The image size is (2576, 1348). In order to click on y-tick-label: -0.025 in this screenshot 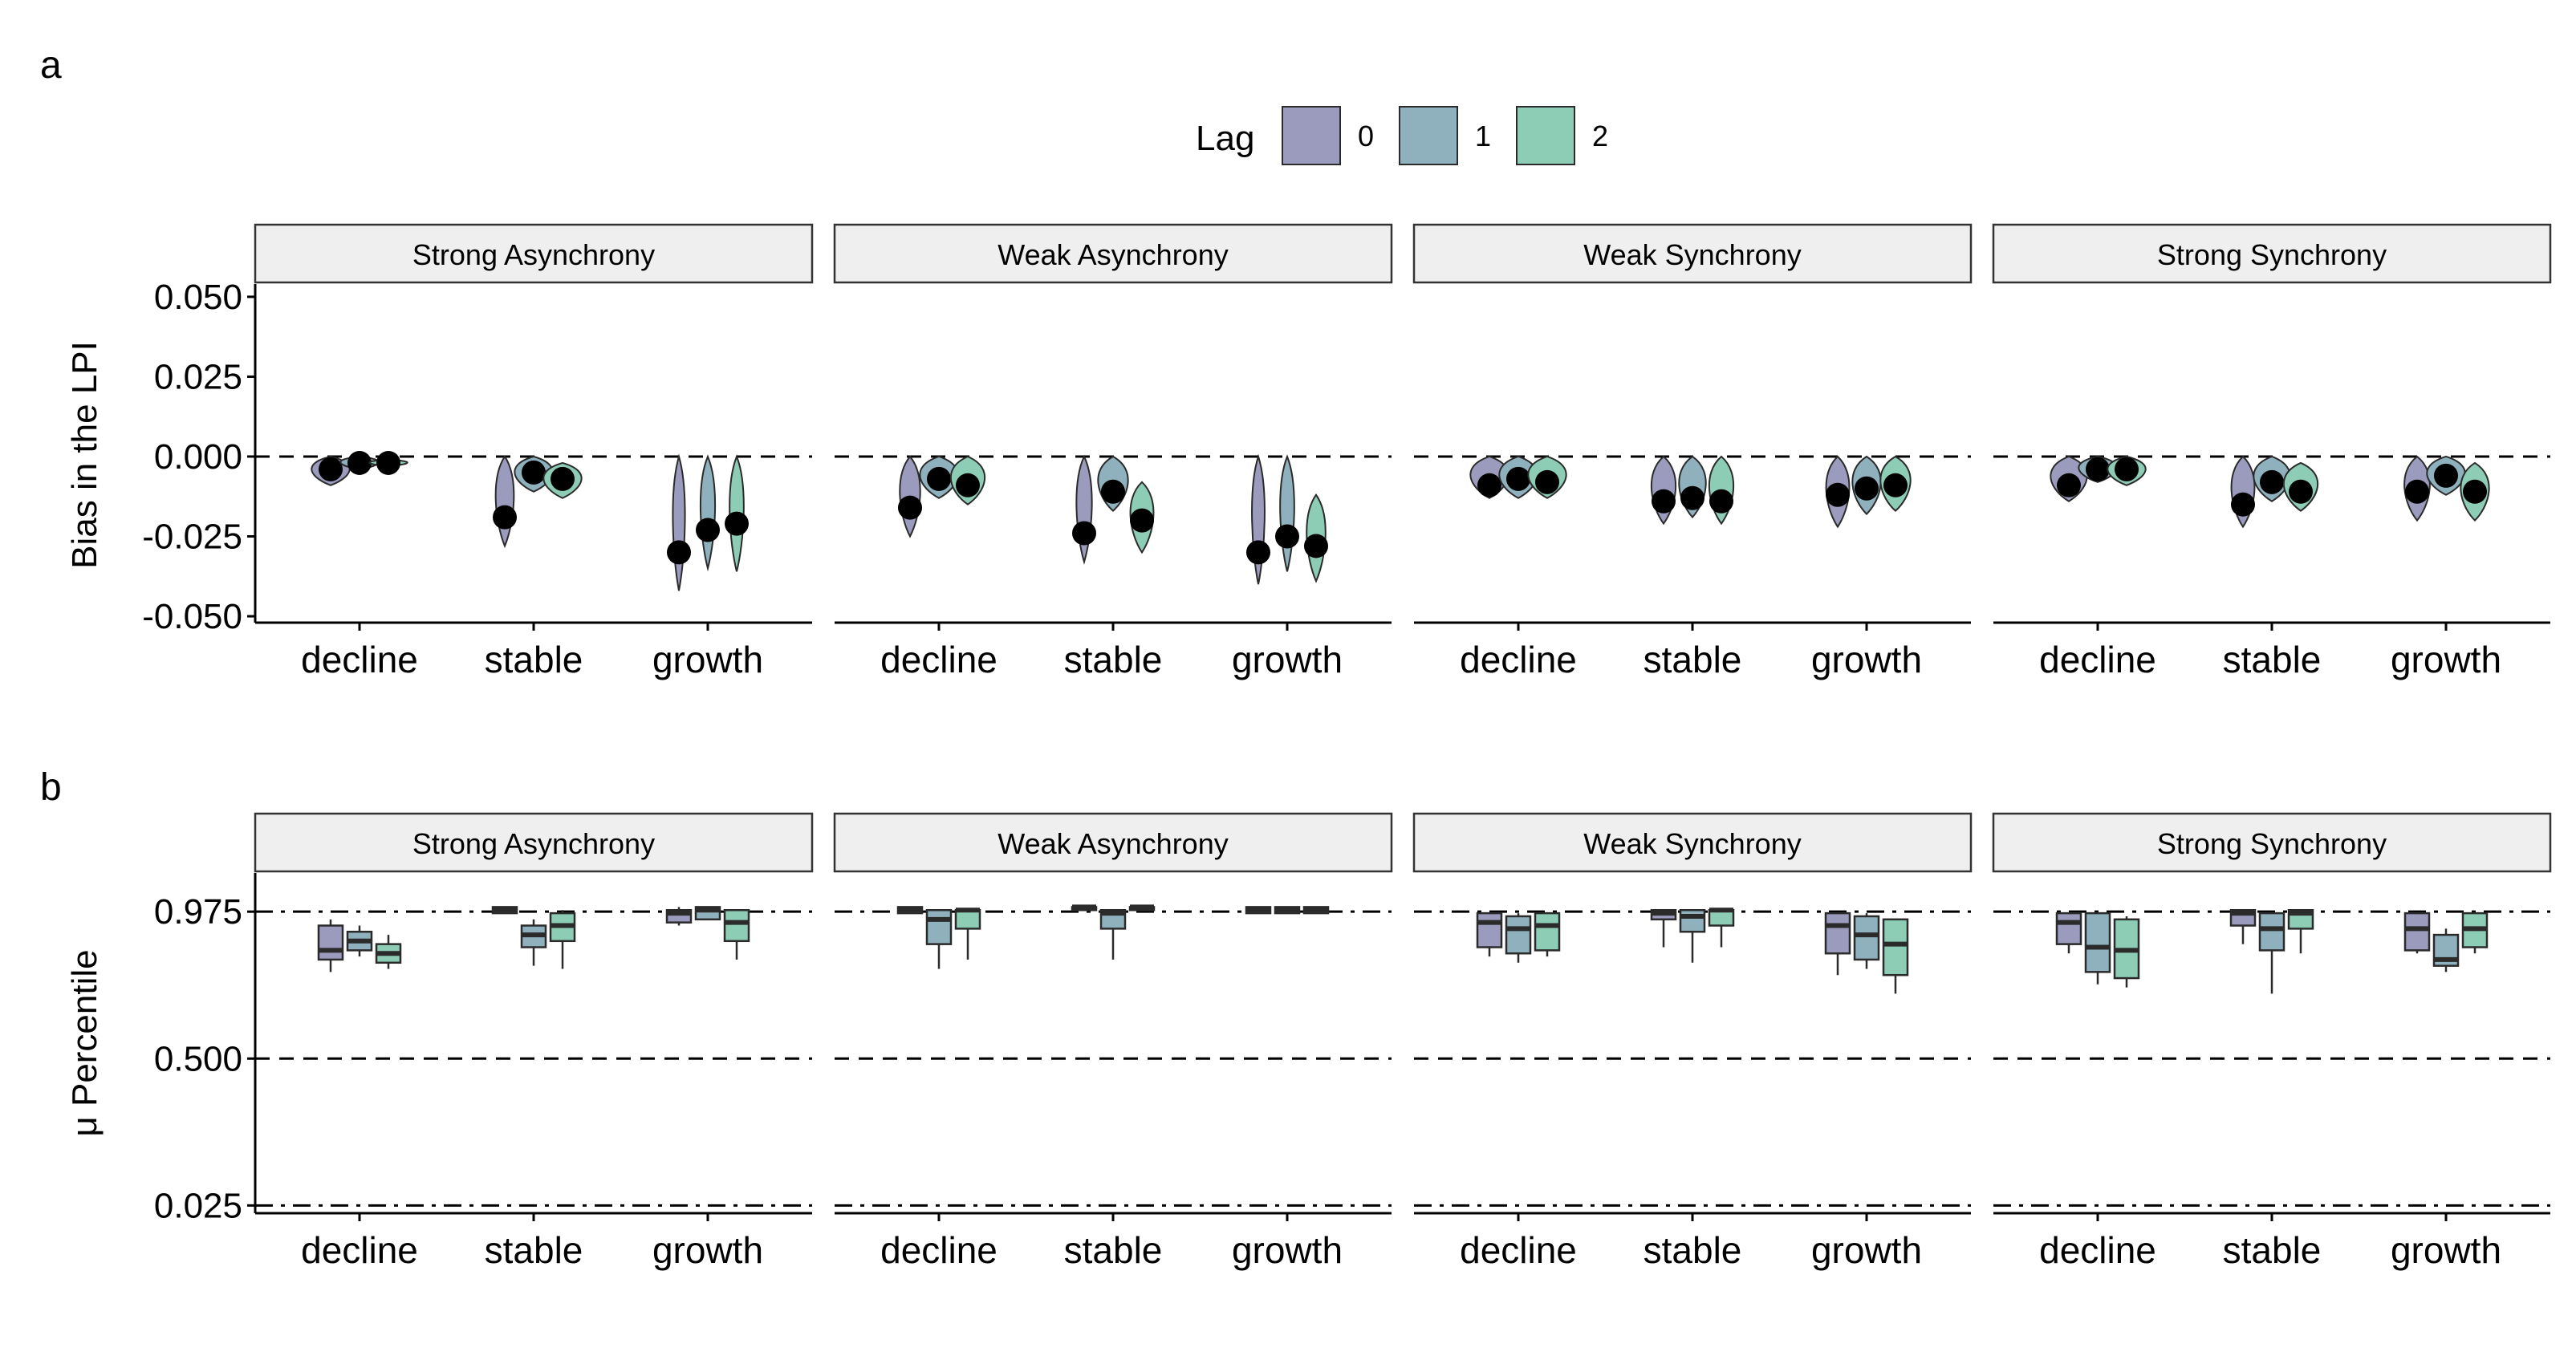, I will do `click(192, 537)`.